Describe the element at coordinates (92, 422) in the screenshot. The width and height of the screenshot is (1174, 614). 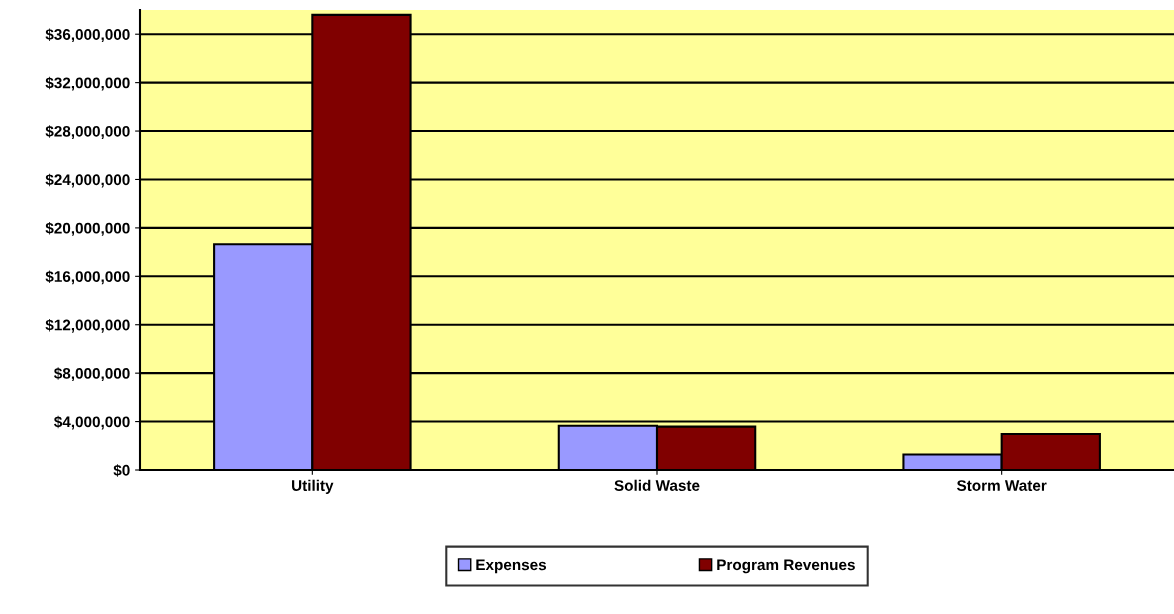
I see `y-tick-label: $4,000,000` at that location.